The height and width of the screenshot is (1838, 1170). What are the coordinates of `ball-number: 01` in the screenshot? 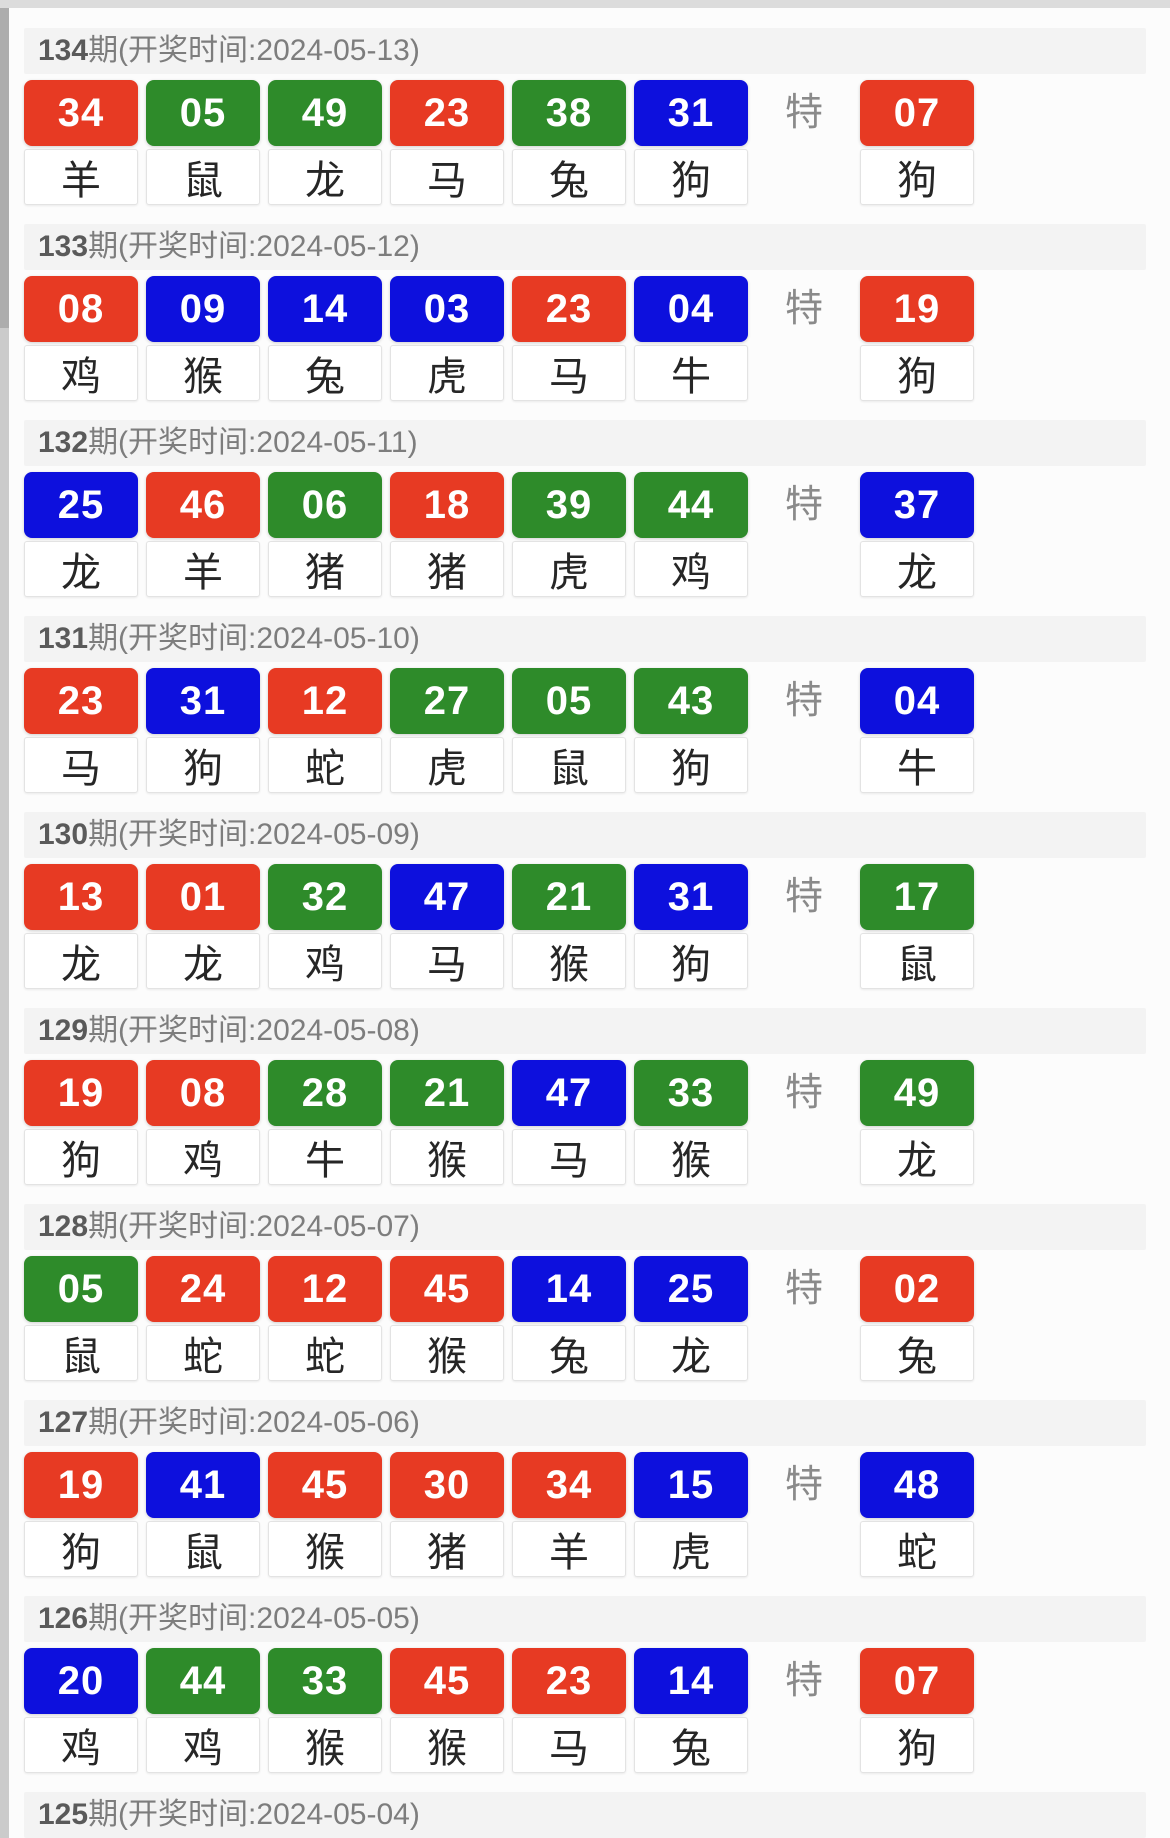 It's located at (203, 897).